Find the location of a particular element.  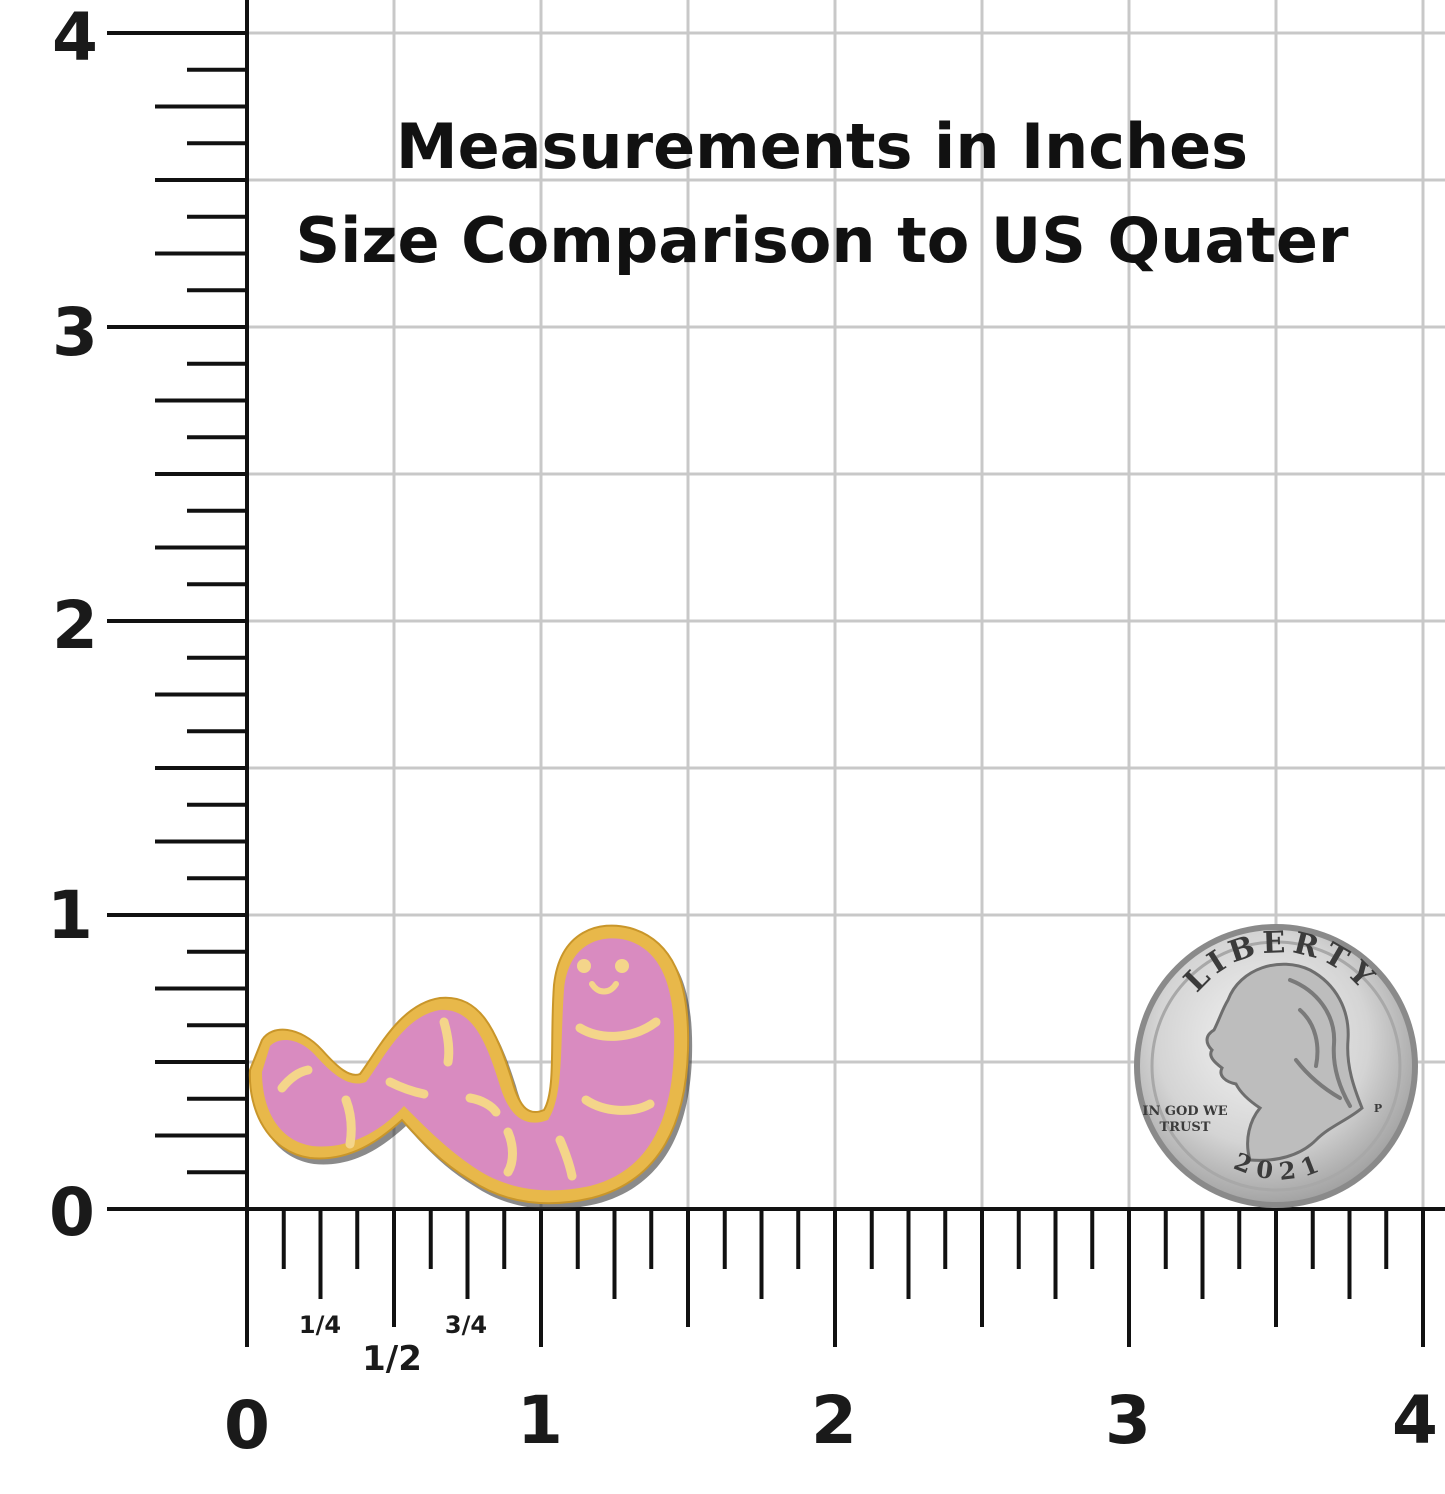

coin-motto-line-2: TRUST is located at coordinates (1185, 1127).